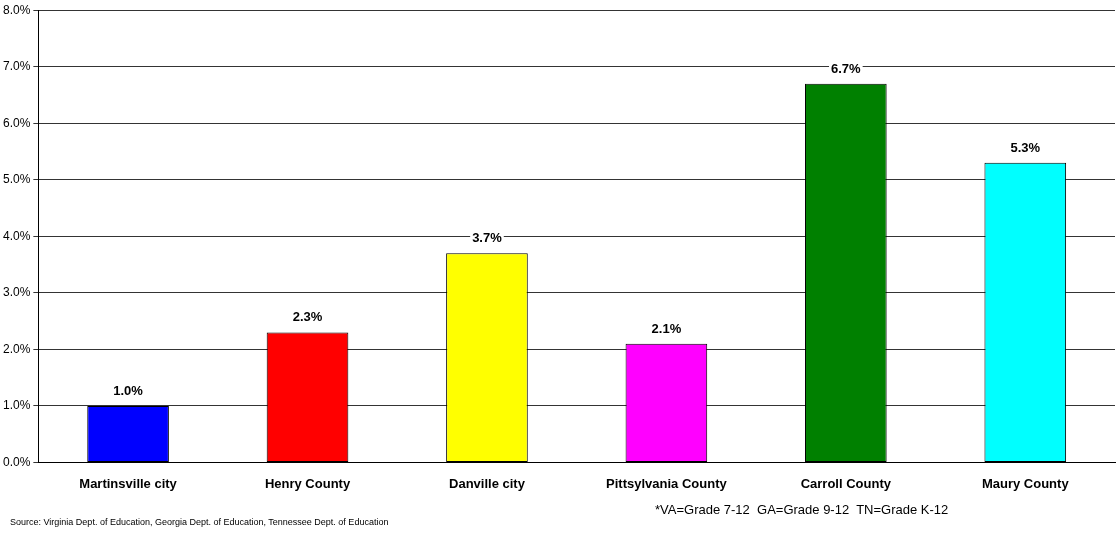  Describe the element at coordinates (846, 483) in the screenshot. I see `x-tick-label: Carroll County` at that location.